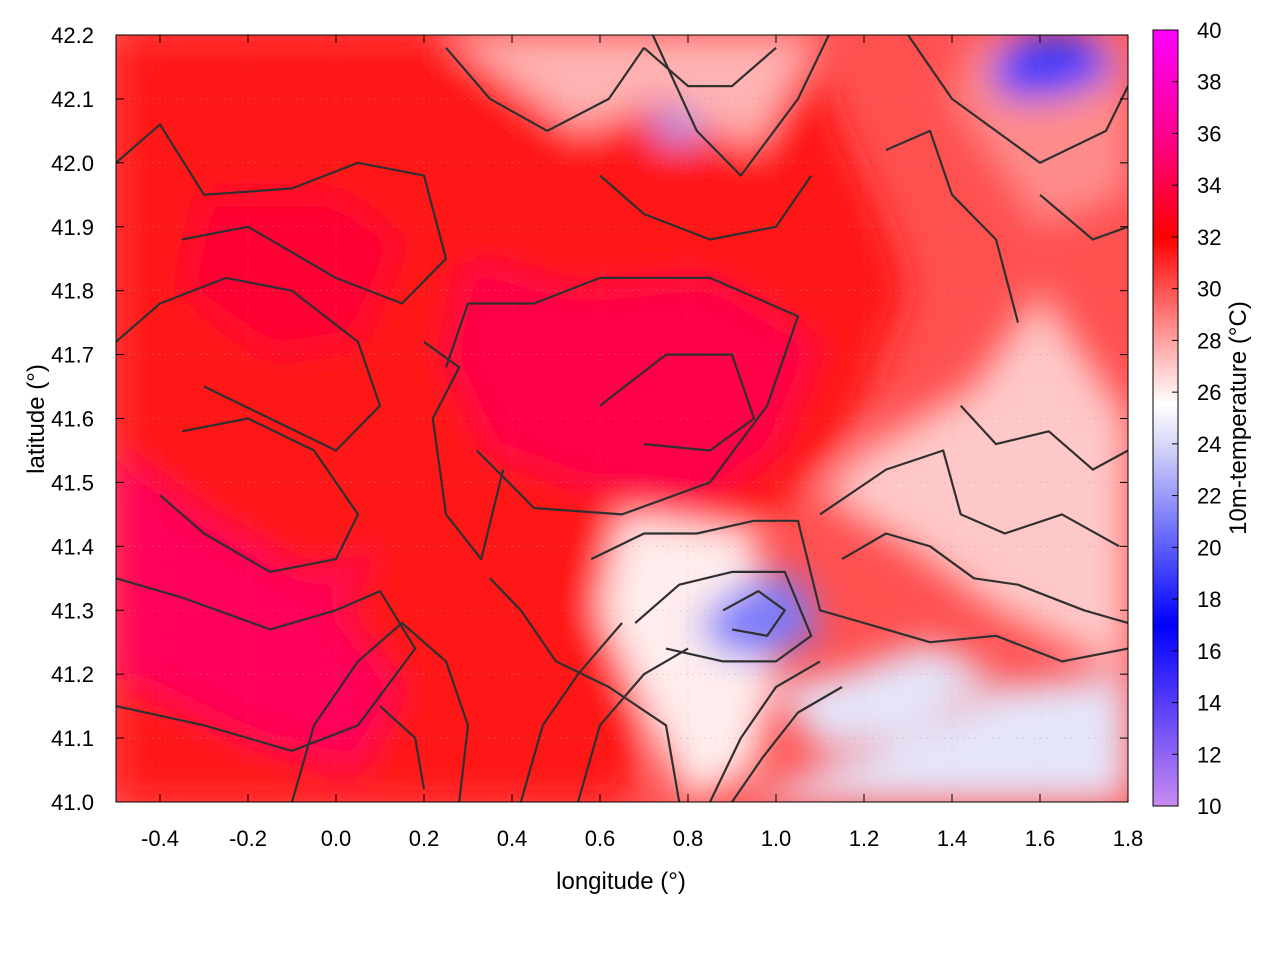 The height and width of the screenshot is (960, 1280). What do you see at coordinates (72, 355) in the screenshot?
I see `y-tick-label: 41.7` at bounding box center [72, 355].